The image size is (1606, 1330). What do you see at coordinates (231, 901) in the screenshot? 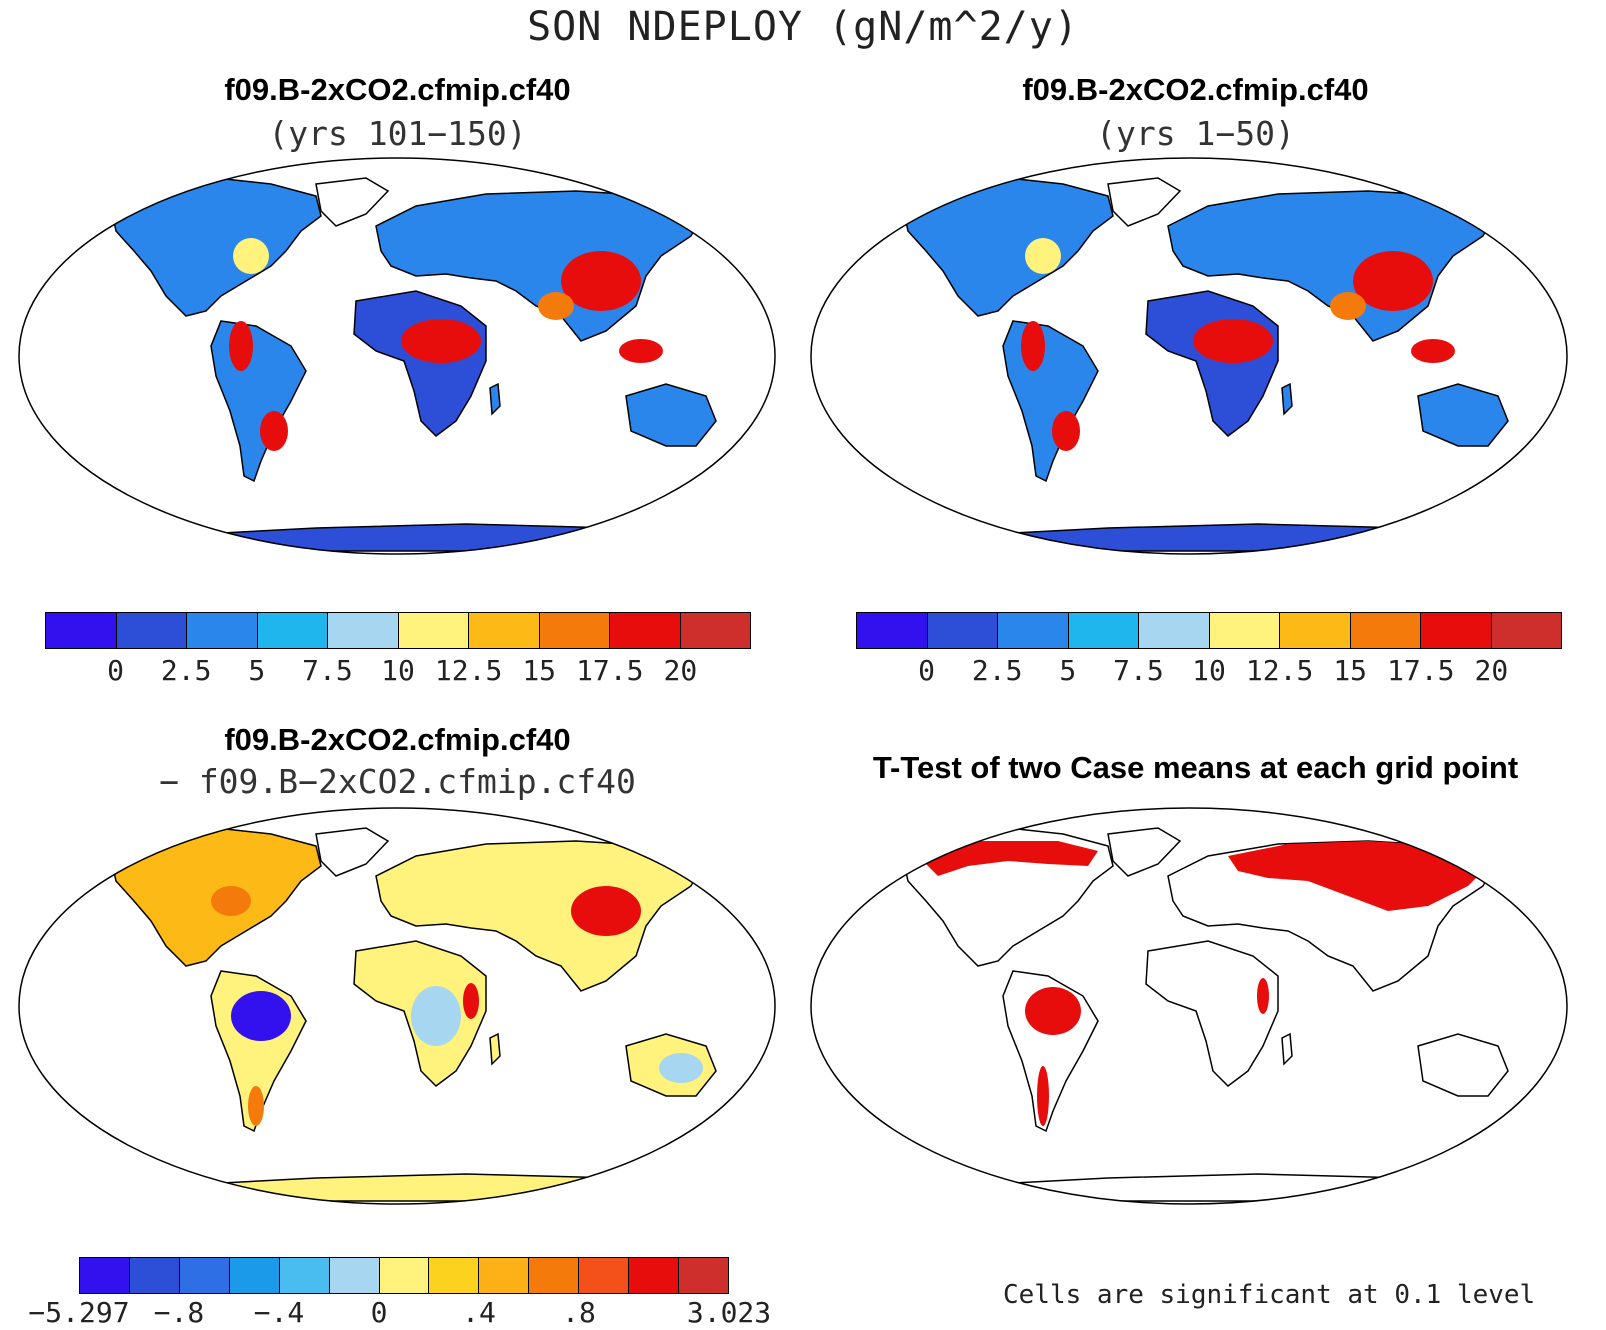
I see `increase-east-us` at bounding box center [231, 901].